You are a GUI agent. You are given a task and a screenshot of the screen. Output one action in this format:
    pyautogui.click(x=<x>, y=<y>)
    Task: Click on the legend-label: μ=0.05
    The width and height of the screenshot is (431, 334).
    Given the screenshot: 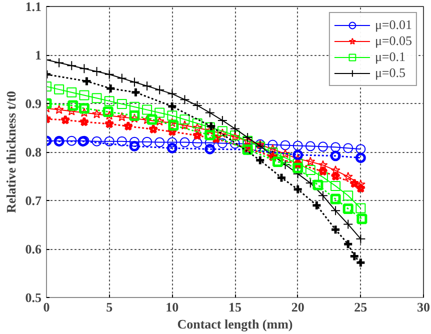 What is the action you would take?
    pyautogui.click(x=393, y=41)
    